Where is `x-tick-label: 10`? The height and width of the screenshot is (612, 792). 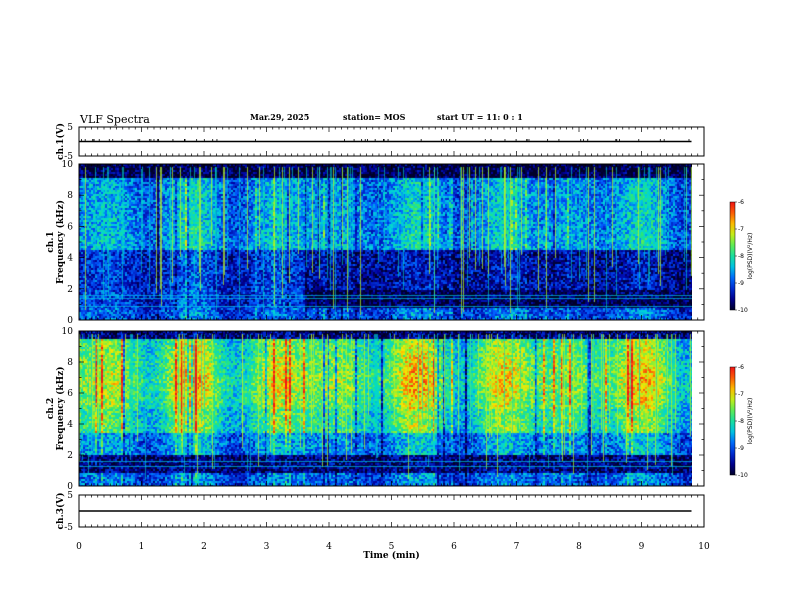 x-tick-label: 10 is located at coordinates (704, 547).